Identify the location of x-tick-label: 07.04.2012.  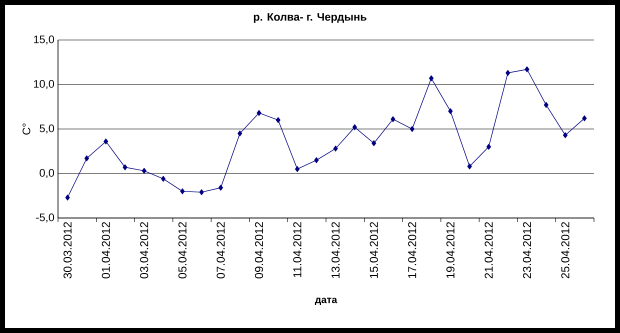
(220, 250).